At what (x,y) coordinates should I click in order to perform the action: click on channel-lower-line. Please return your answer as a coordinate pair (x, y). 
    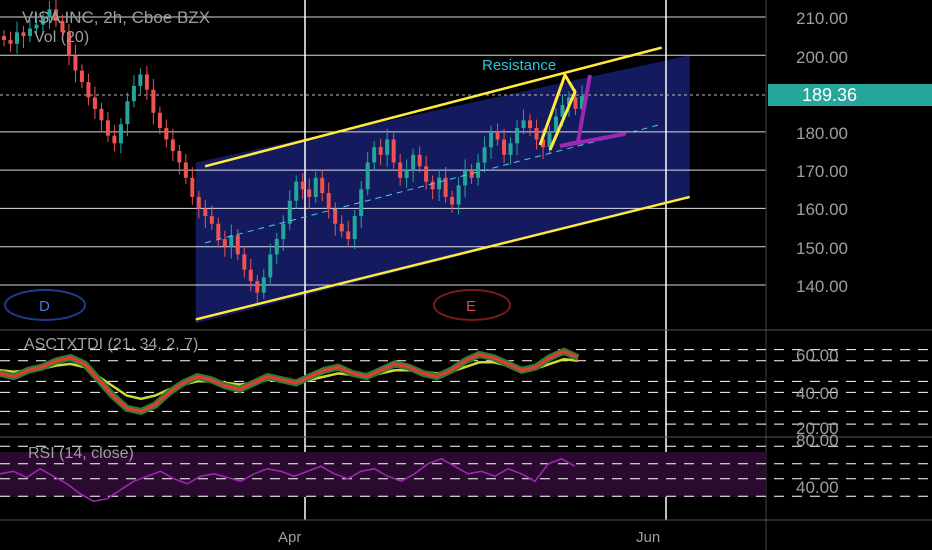
    Looking at the image, I should click on (442, 258).